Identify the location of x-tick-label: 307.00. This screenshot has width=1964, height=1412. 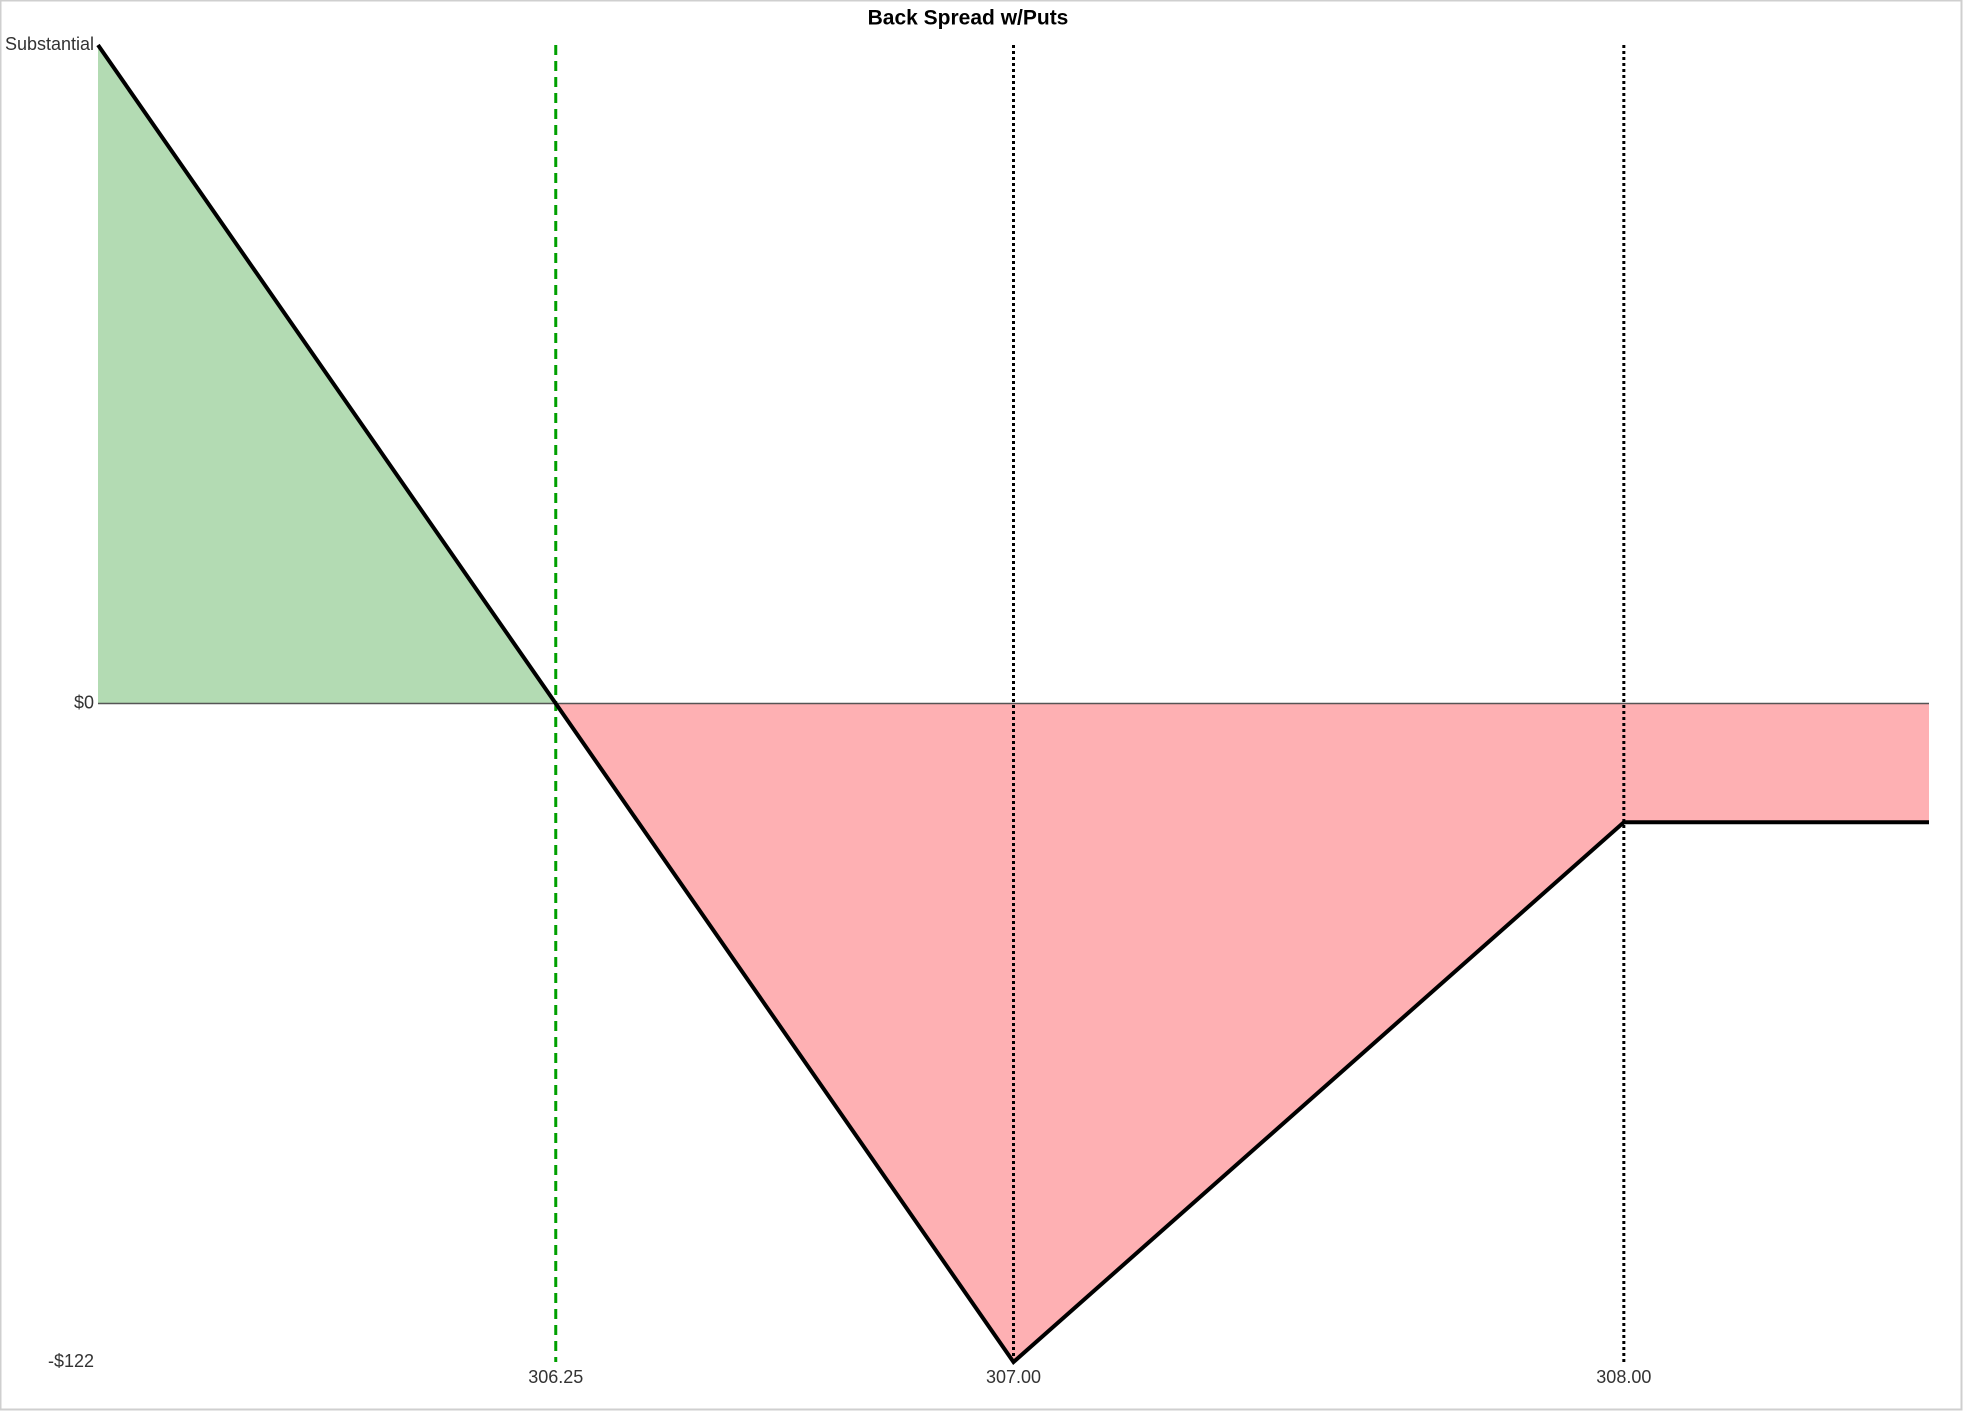
(1013, 1377).